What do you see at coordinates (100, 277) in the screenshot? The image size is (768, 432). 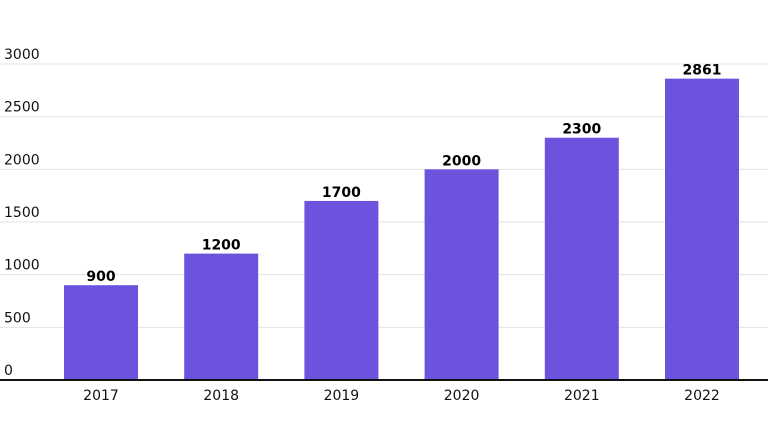 I see `data-label-2017: 900` at bounding box center [100, 277].